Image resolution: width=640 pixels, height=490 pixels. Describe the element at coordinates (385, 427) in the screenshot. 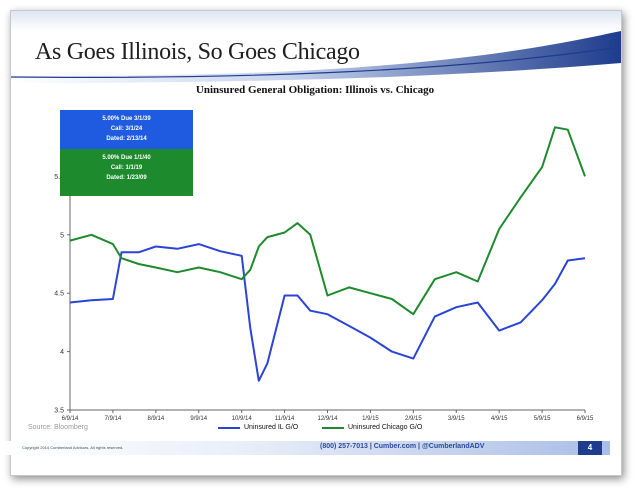

I see `legend-label-chicago: Uninsured Chicago G/O` at that location.